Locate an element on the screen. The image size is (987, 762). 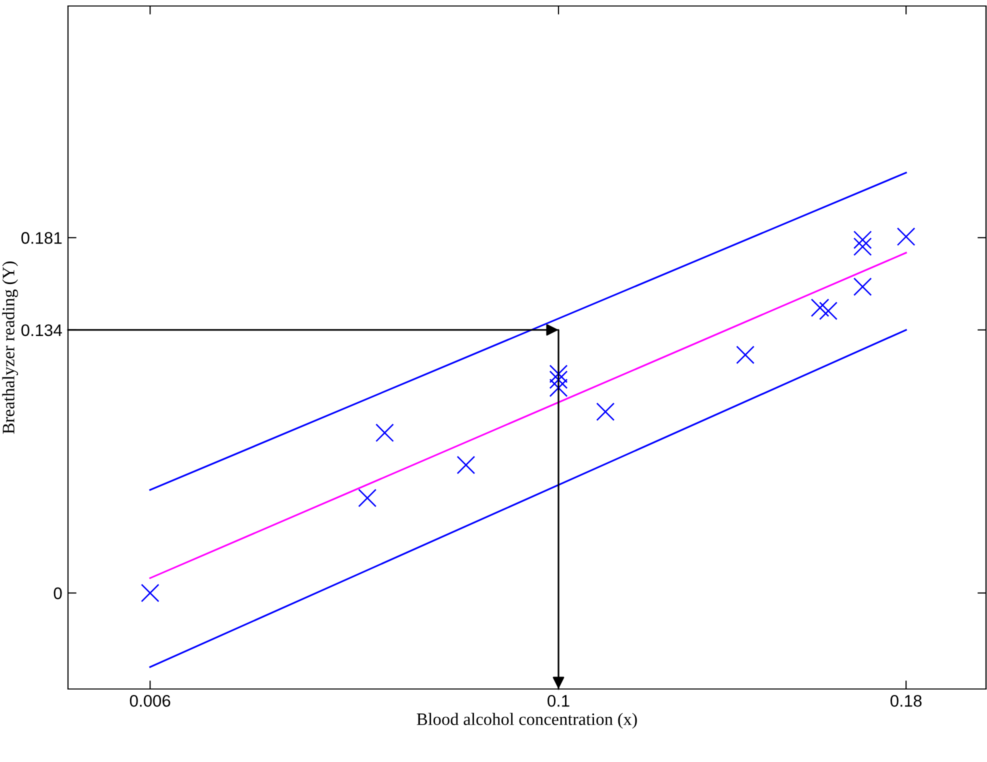
y-axis-title: Breathalyzer reading (Y) is located at coordinates (10, 348).